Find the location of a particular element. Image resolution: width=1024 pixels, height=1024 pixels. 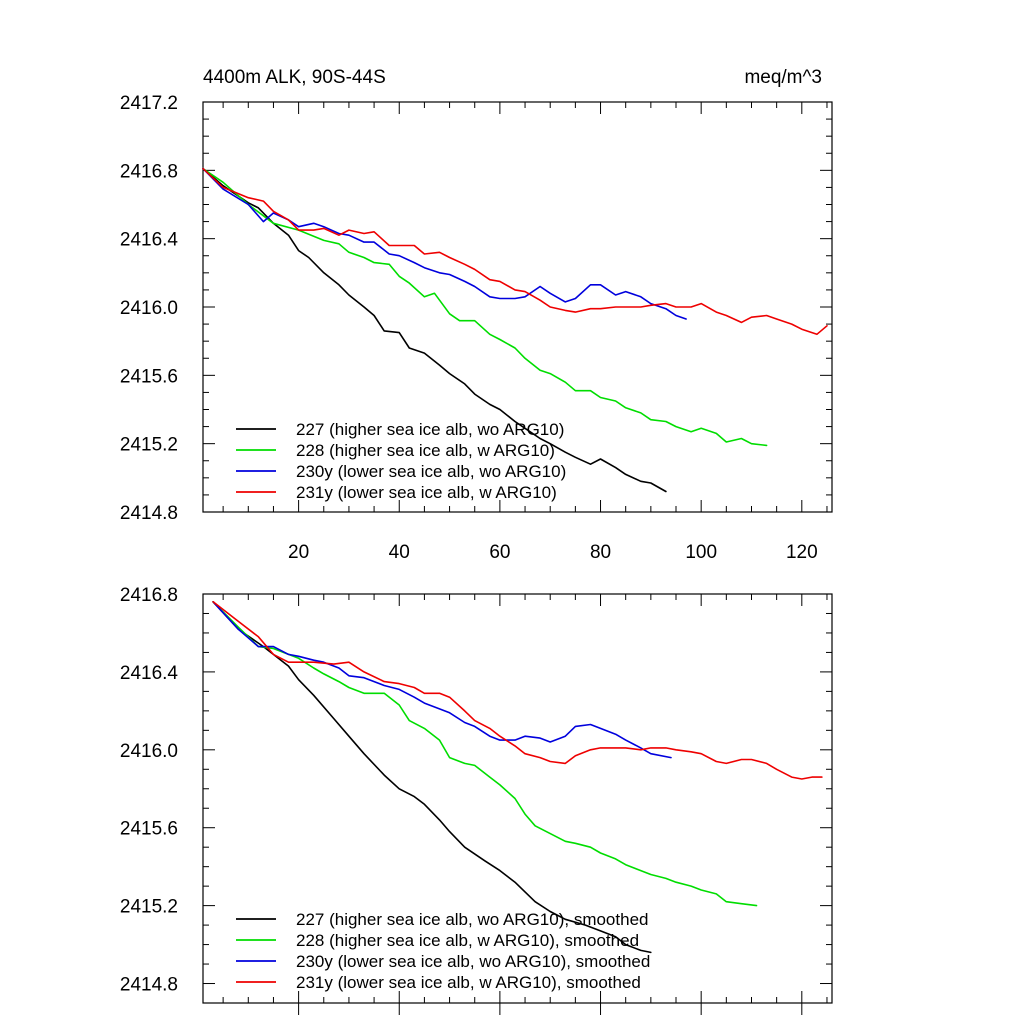

top-series-line-231y is located at coordinates (515, 251).